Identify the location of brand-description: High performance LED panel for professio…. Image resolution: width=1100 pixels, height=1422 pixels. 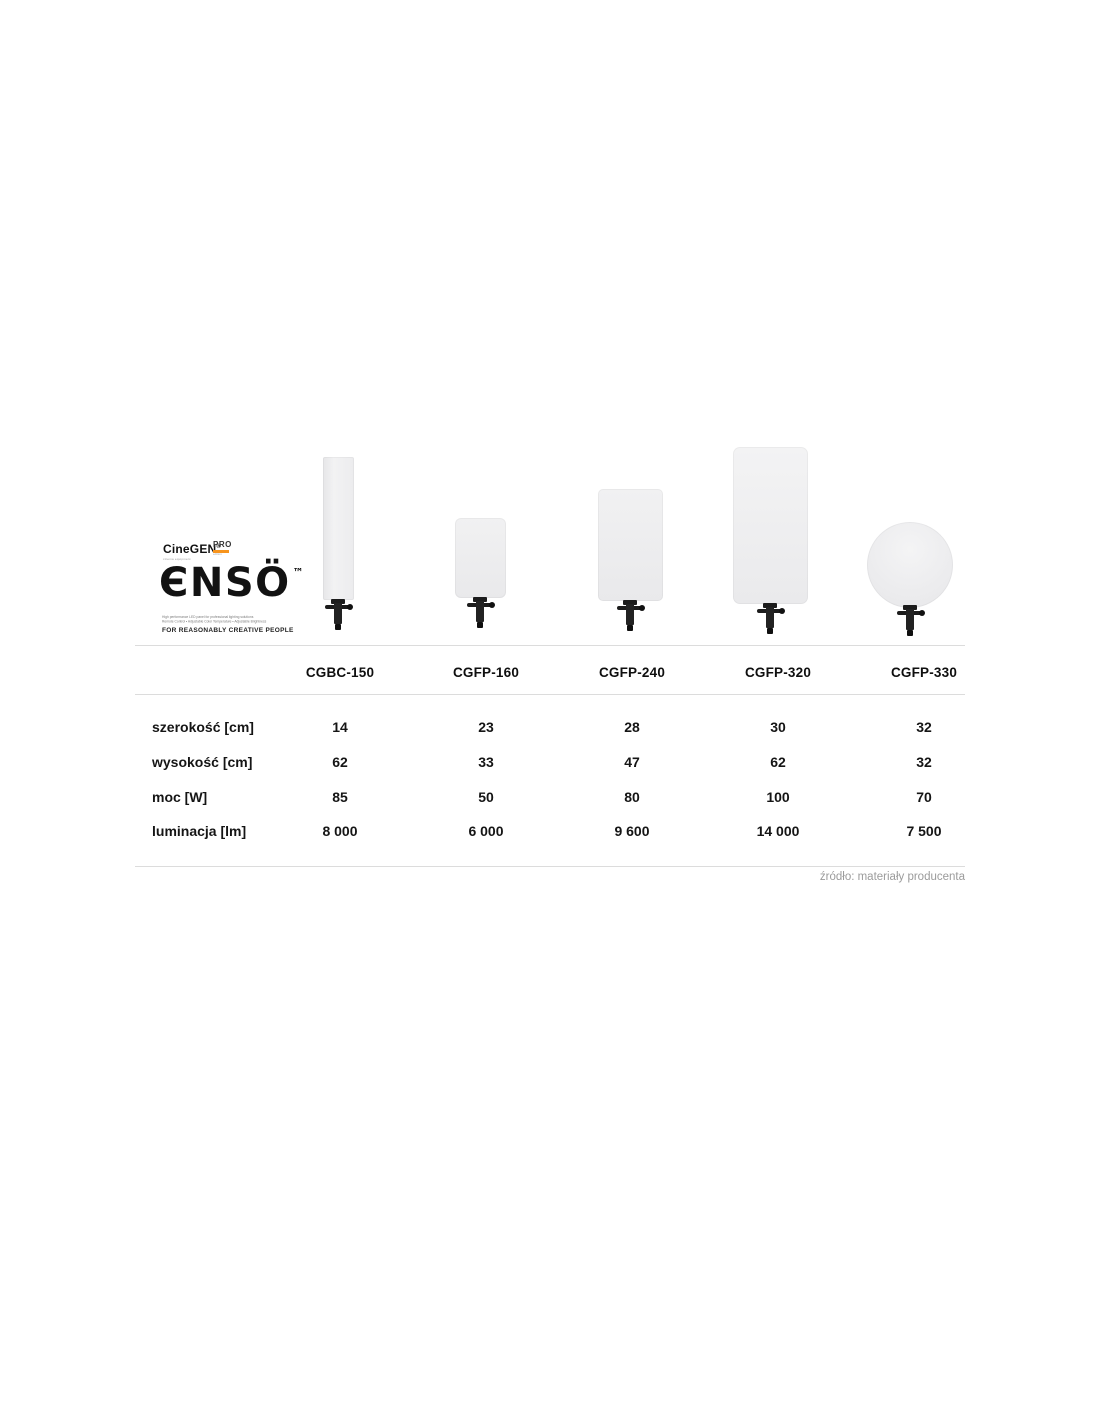
(214, 620).